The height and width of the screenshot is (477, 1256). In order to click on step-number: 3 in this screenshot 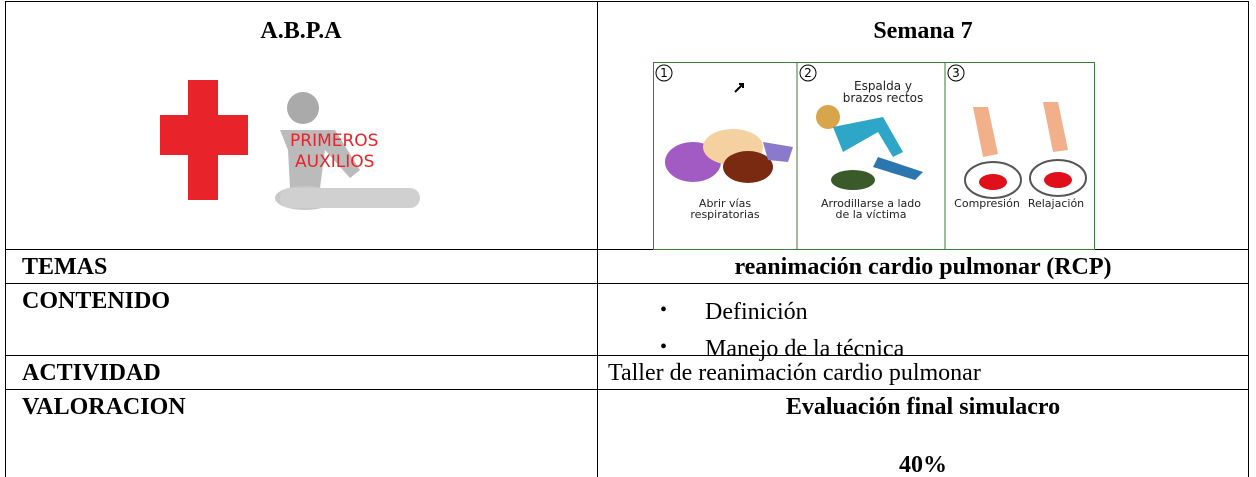, I will do `click(956, 73)`.